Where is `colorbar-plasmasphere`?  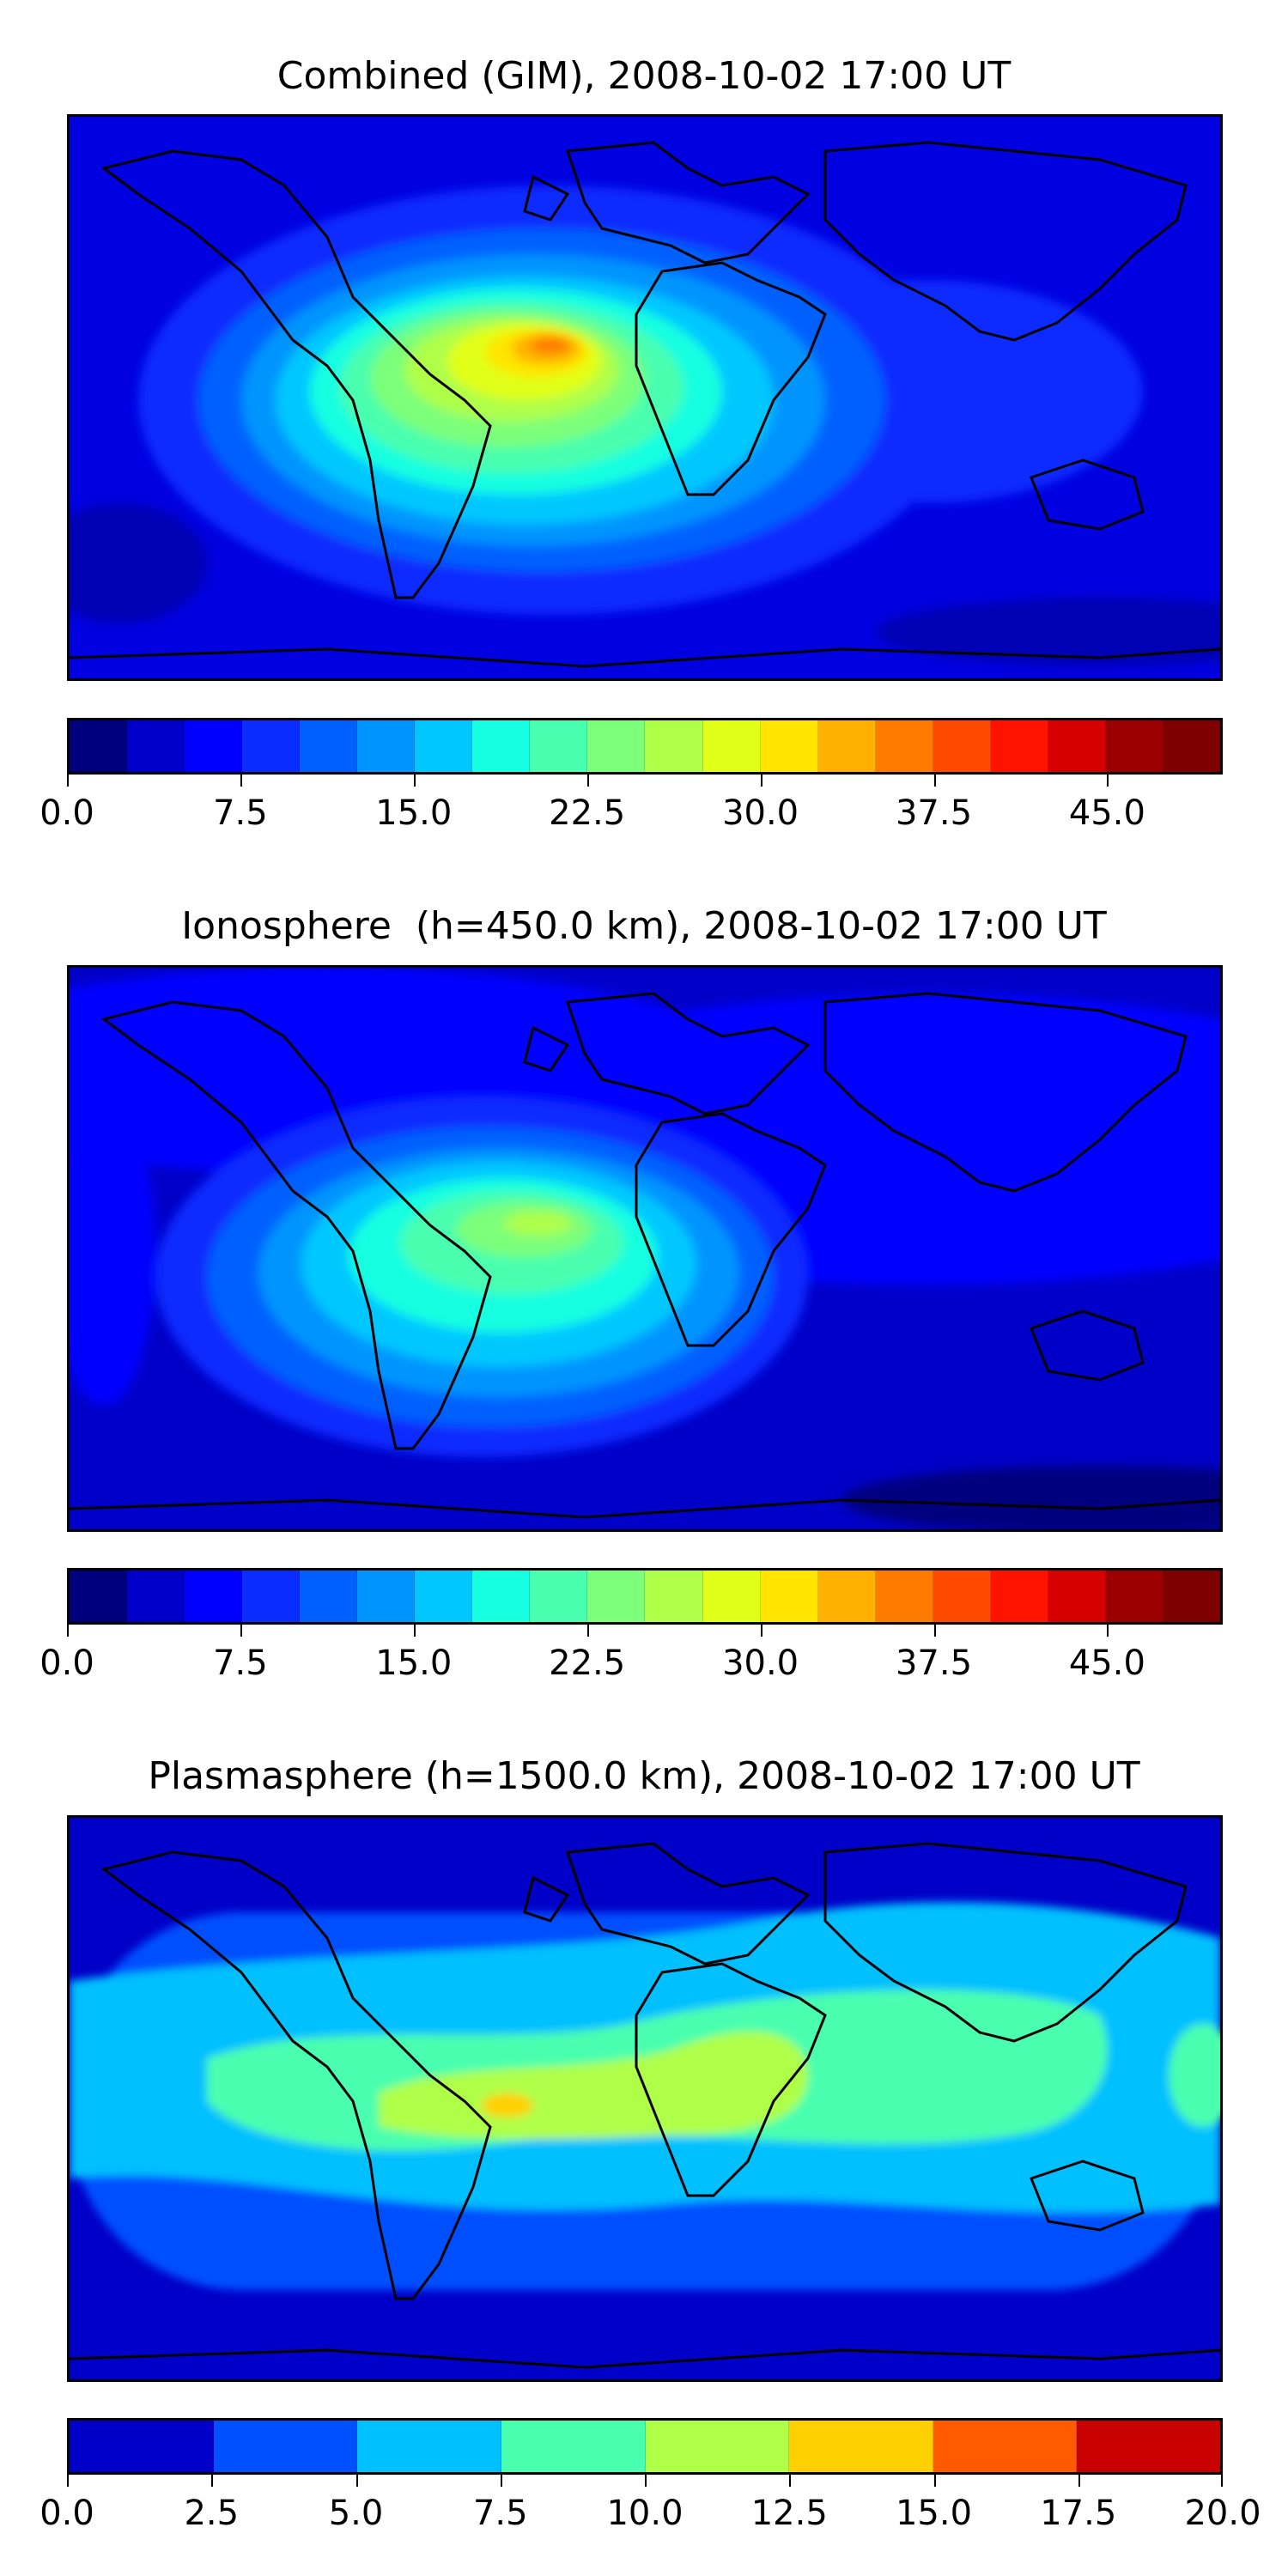
colorbar-plasmasphere is located at coordinates (645, 2446).